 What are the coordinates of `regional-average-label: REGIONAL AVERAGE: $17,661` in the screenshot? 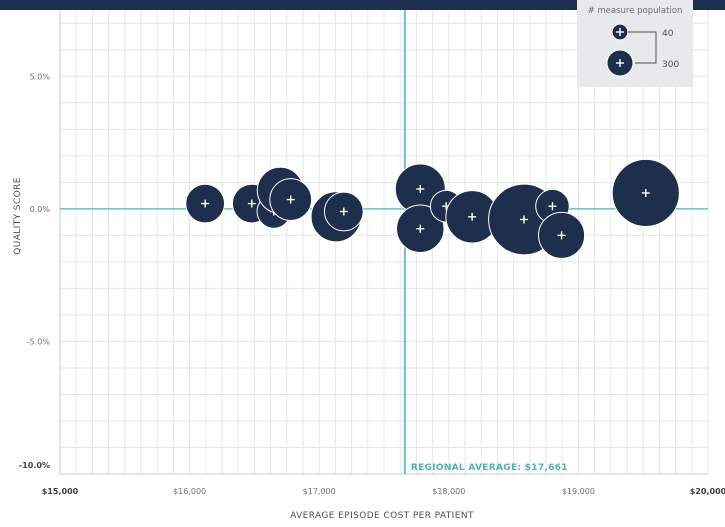 It's located at (489, 468).